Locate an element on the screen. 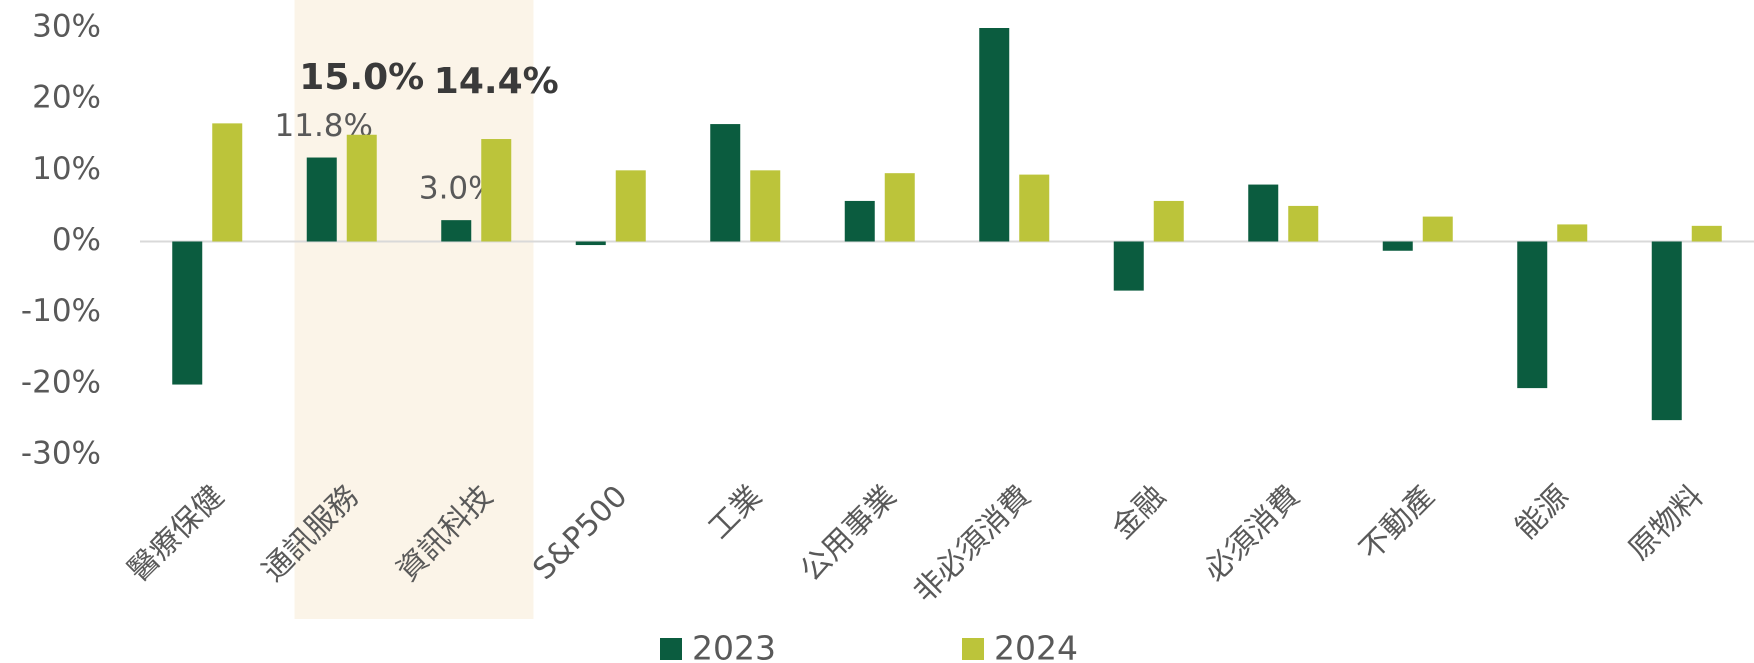 This screenshot has height=663, width=1754. y-tick-label: 0% is located at coordinates (76, 240).